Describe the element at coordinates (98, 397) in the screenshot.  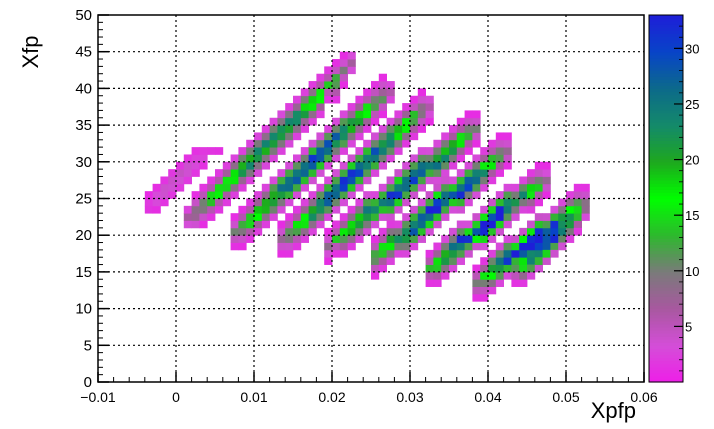
I see `x-tick-label: −0.01` at that location.